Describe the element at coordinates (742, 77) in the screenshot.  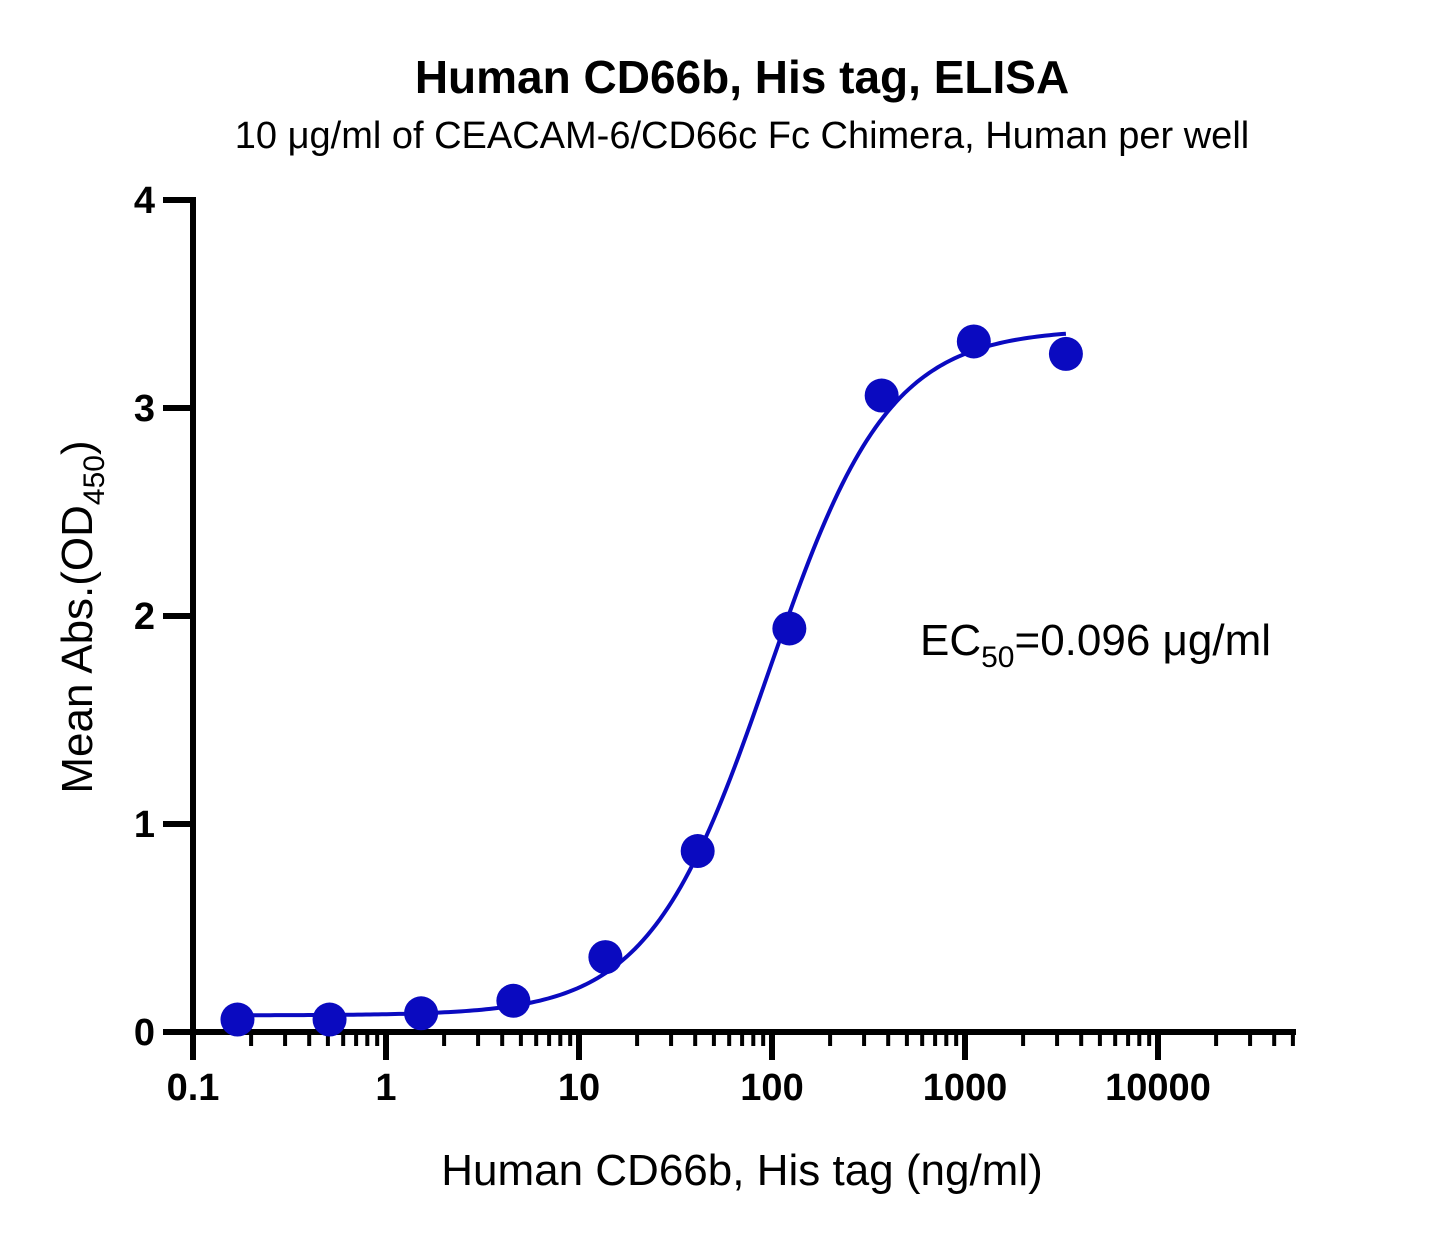
I see `chart-title: Human CD66b, His tag, ELISA` at that location.